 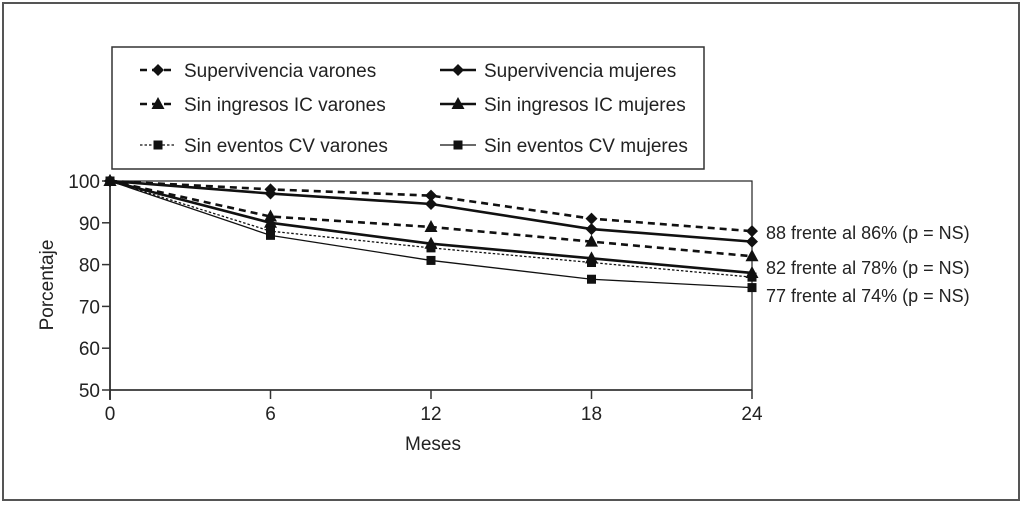 What do you see at coordinates (868, 296) in the screenshot?
I see `annotation-cv-events: 77 frente al 74% (p = NS)` at bounding box center [868, 296].